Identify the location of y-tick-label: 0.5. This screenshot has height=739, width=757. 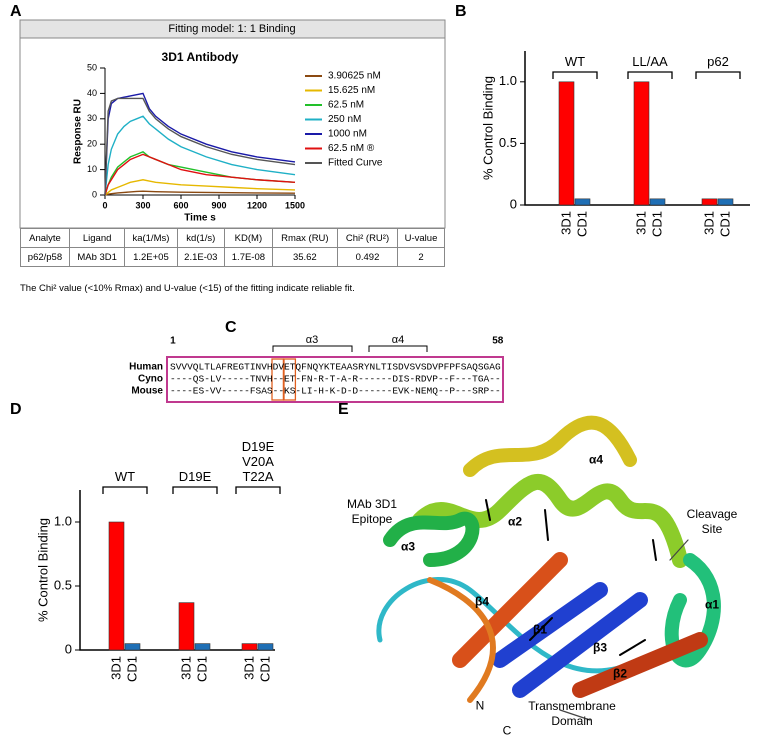
(508, 142).